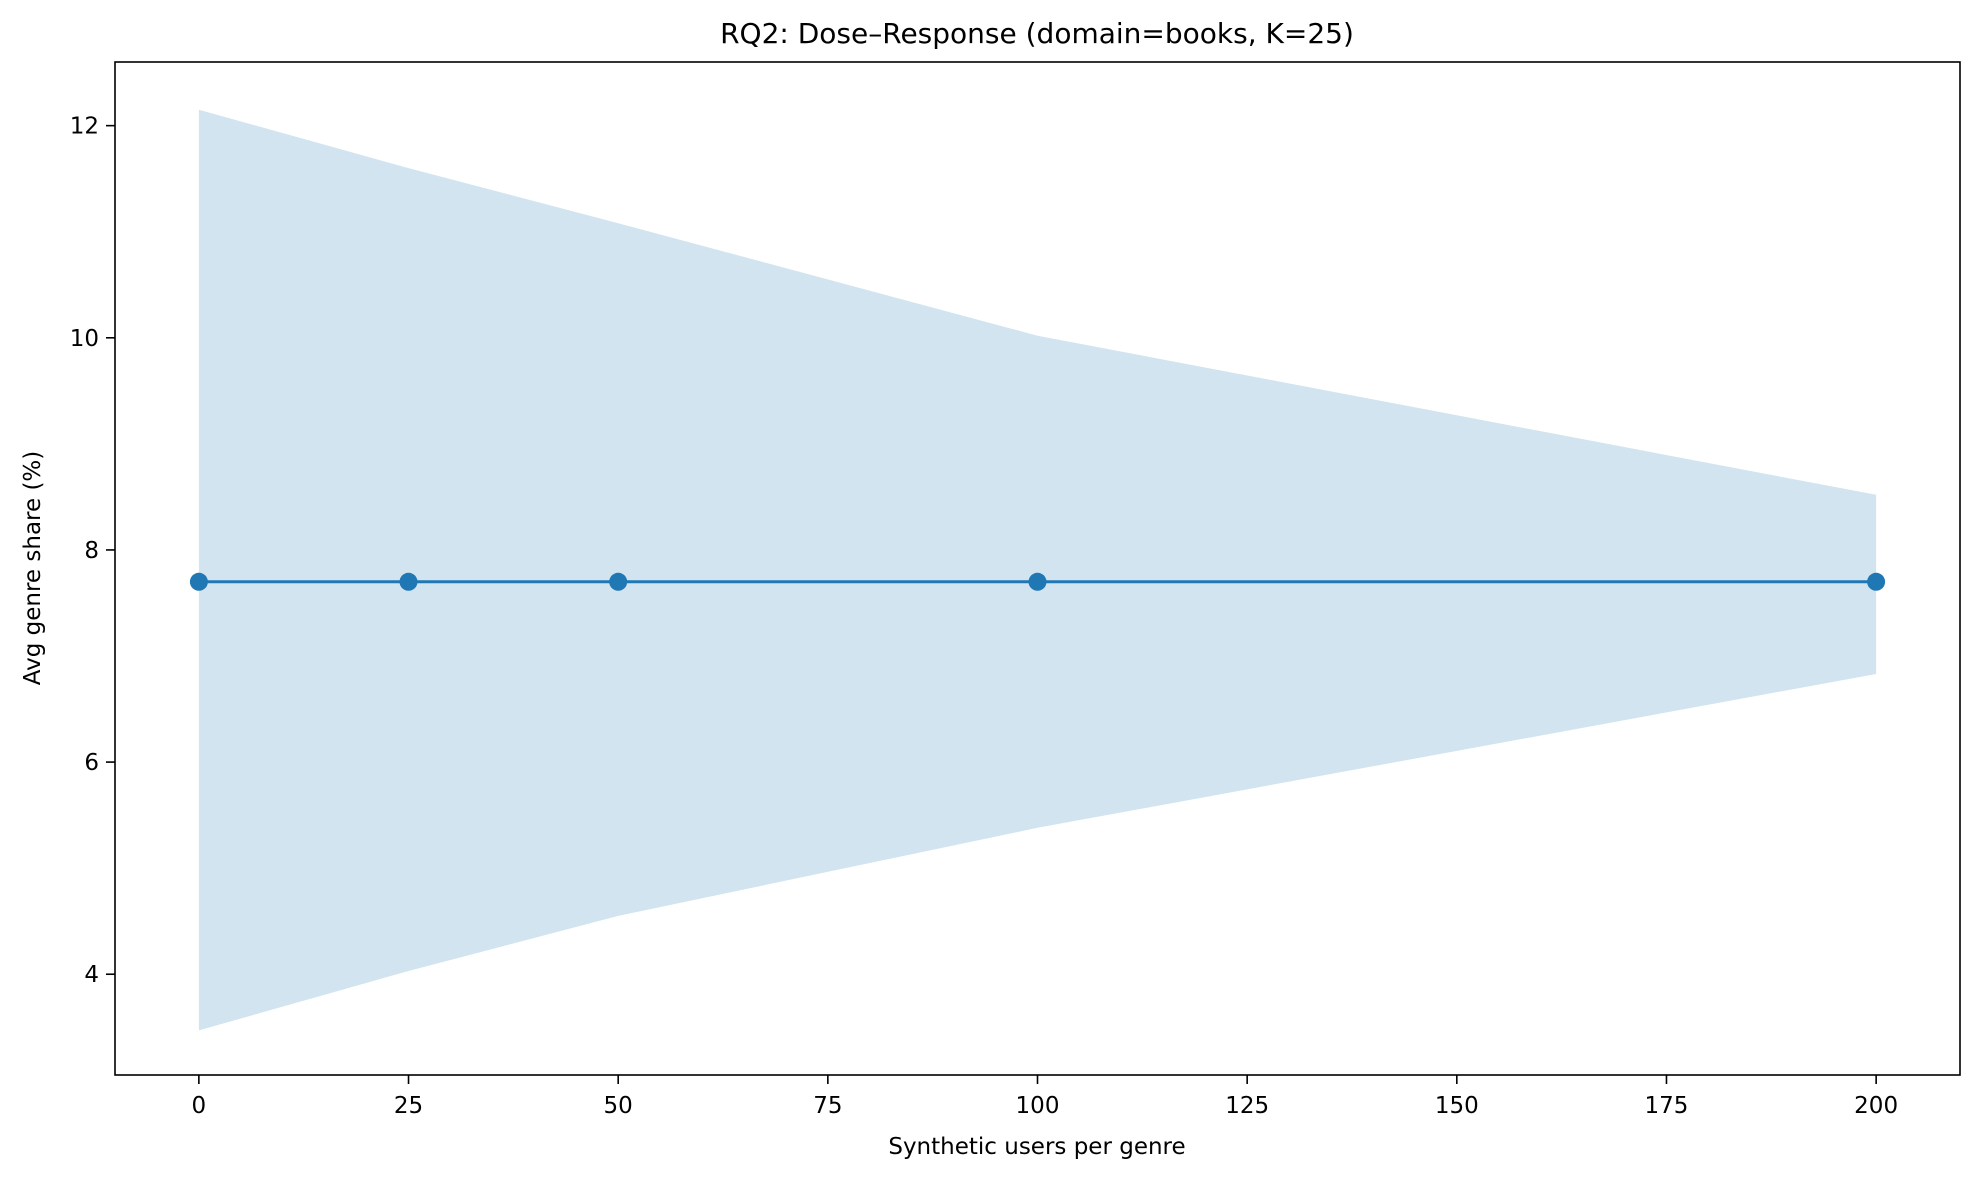  What do you see at coordinates (84, 339) in the screenshot?
I see `y-tick-label: 10` at bounding box center [84, 339].